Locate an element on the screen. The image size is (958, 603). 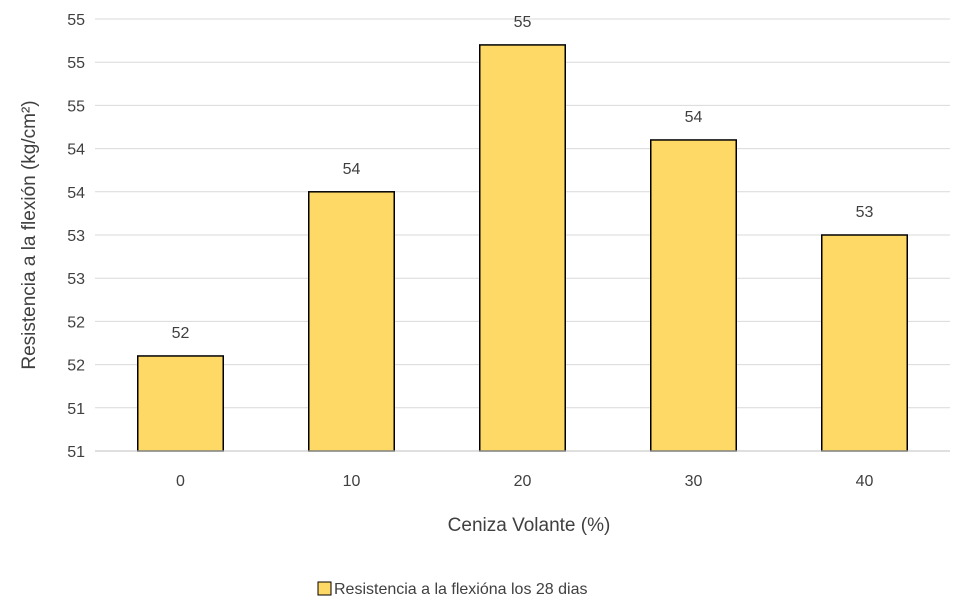
x-tick-label: 40 is located at coordinates (865, 481).